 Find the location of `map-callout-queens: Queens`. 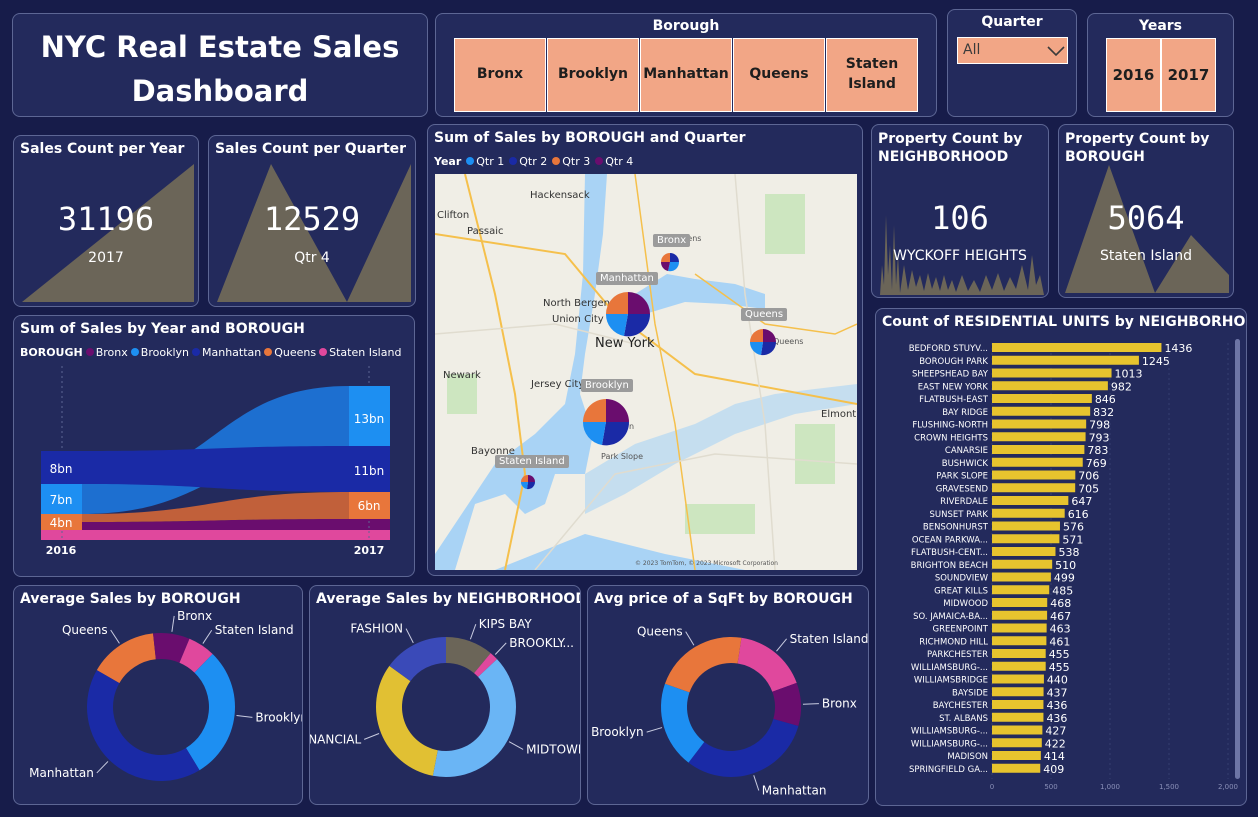

map-callout-queens: Queens is located at coordinates (764, 314).